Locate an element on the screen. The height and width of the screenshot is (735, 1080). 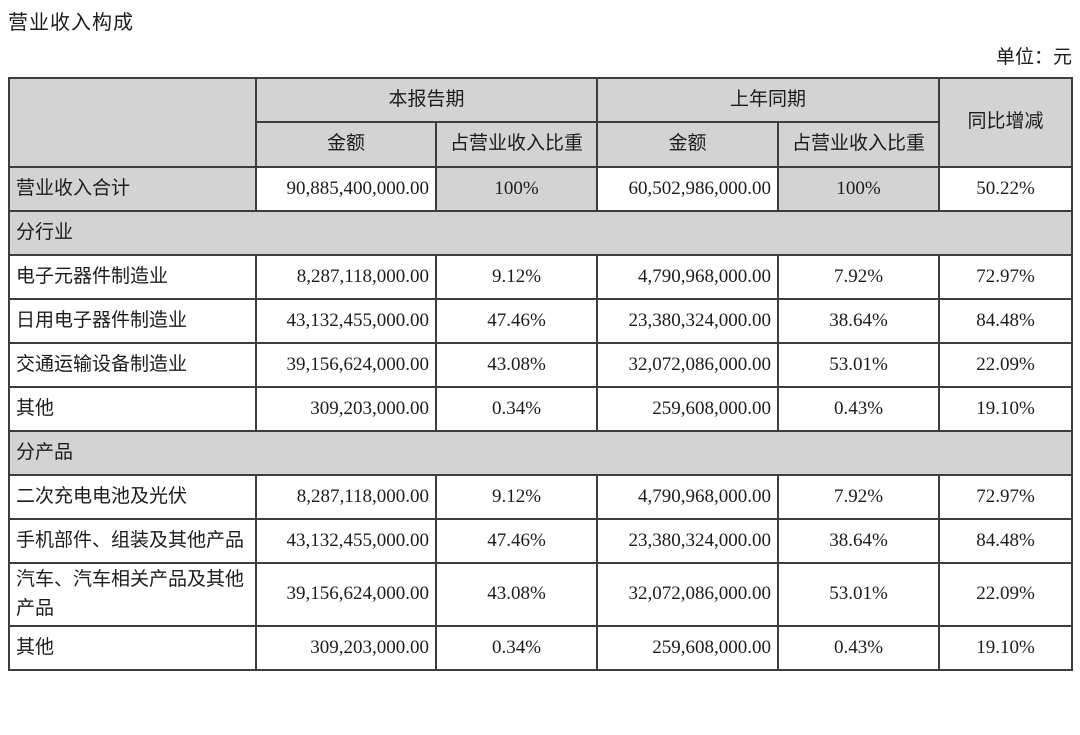
prior-ratio-header: 占营业收入比重 is located at coordinates (859, 144).